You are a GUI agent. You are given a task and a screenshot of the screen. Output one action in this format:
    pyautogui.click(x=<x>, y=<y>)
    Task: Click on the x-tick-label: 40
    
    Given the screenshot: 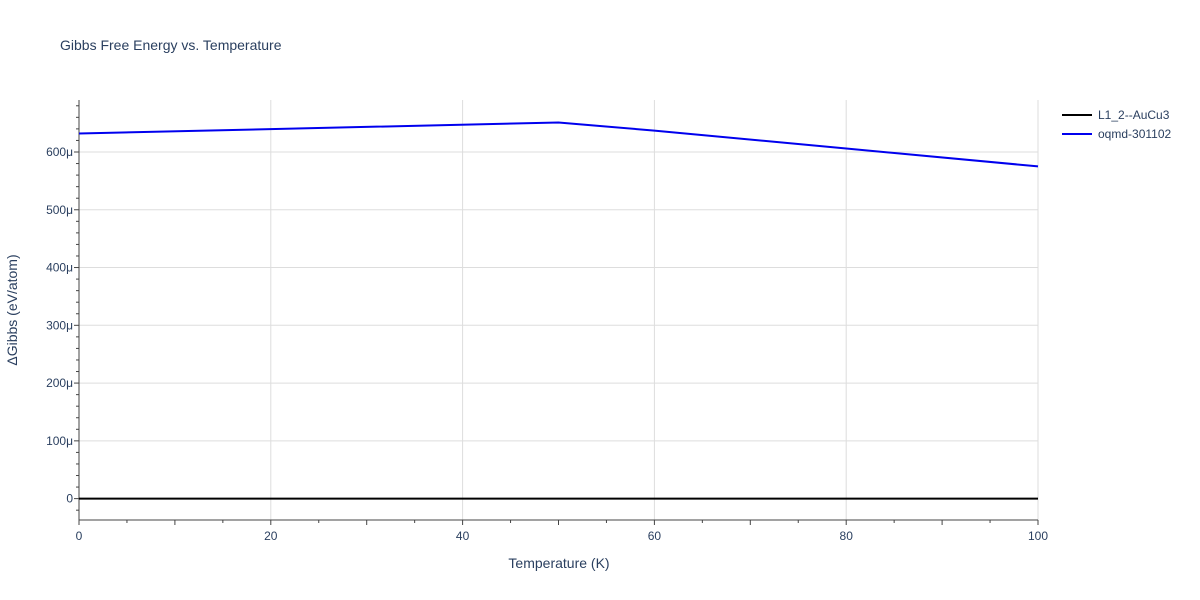 What is the action you would take?
    pyautogui.click(x=463, y=536)
    